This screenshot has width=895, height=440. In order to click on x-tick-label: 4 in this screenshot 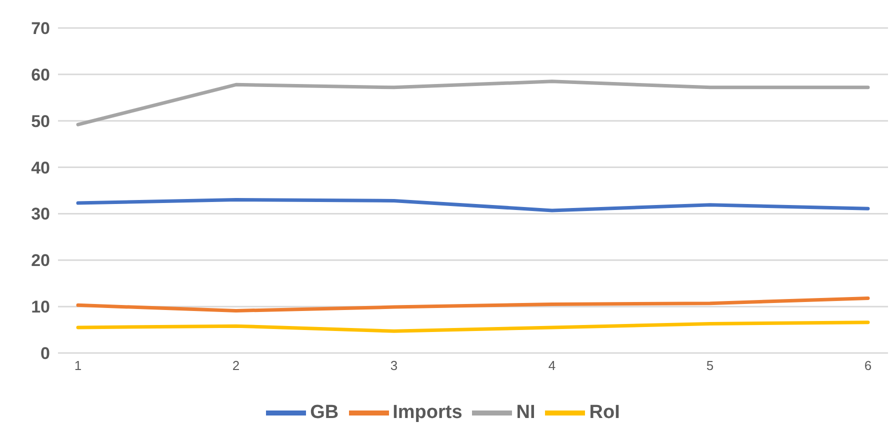, I will do `click(552, 366)`.